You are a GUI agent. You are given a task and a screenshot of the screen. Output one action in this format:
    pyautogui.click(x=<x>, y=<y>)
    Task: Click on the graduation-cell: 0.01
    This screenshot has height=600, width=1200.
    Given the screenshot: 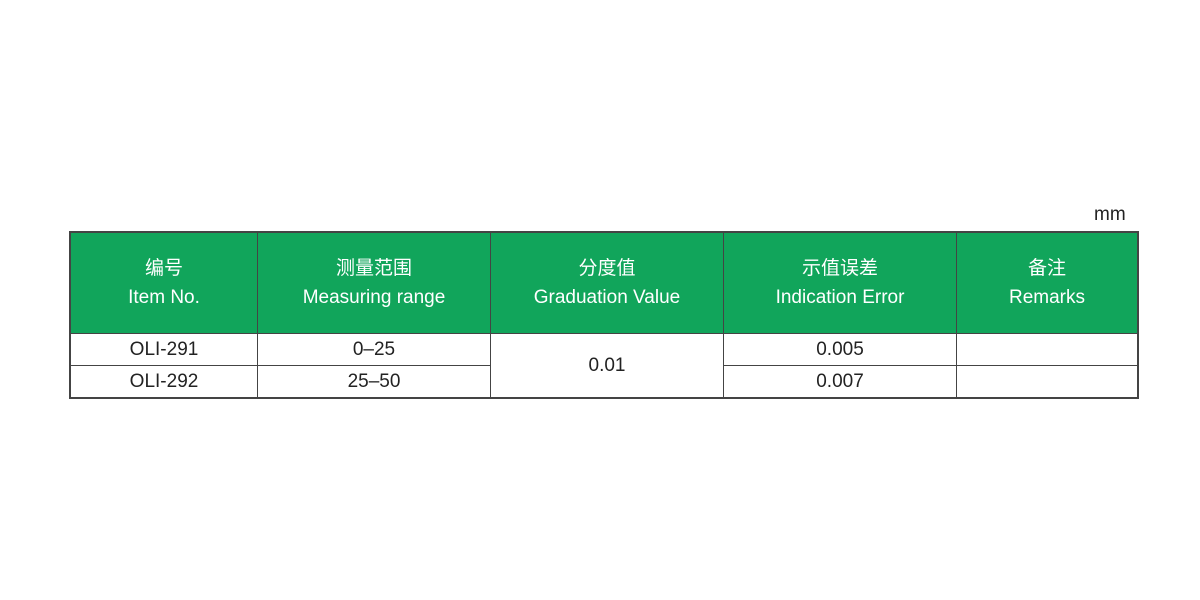 What is the action you would take?
    pyautogui.click(x=607, y=366)
    